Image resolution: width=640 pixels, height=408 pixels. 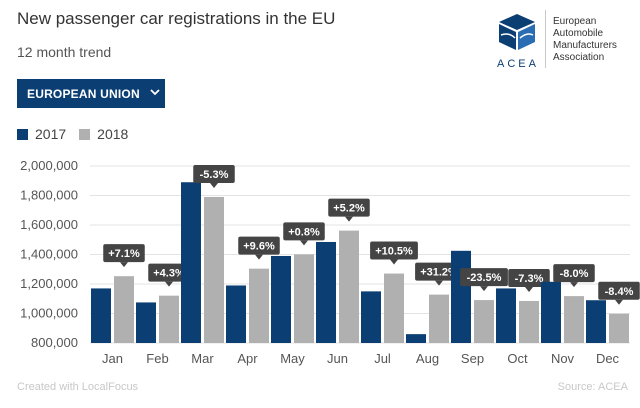 What do you see at coordinates (83, 93) in the screenshot?
I see `region-dropdown-label: EUROPEAN UNION` at bounding box center [83, 93].